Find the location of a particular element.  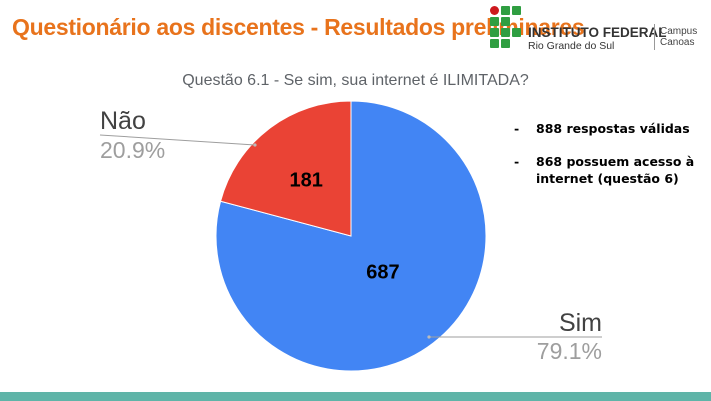

bottom-bar is located at coordinates (355, 396).